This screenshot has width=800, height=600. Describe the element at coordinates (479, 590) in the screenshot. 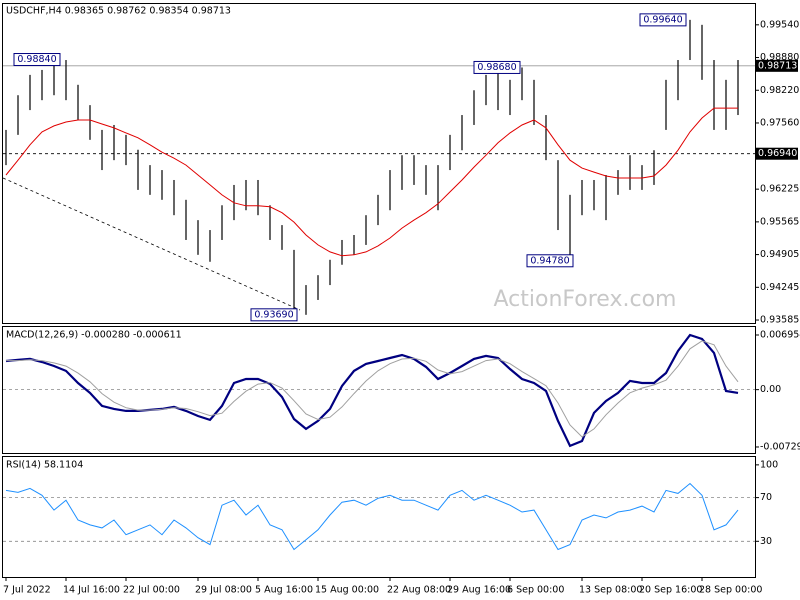

I see `x-tick-label: 29 Aug 16:00` at that location.